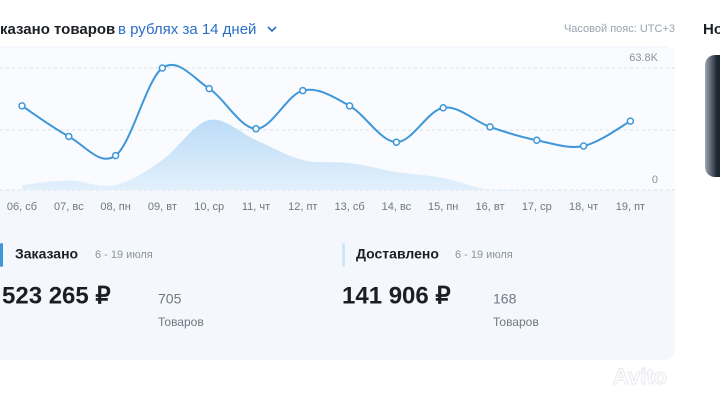 This screenshot has width=720, height=403. I want to click on x-tick-label: 07, вс, so click(69, 207).